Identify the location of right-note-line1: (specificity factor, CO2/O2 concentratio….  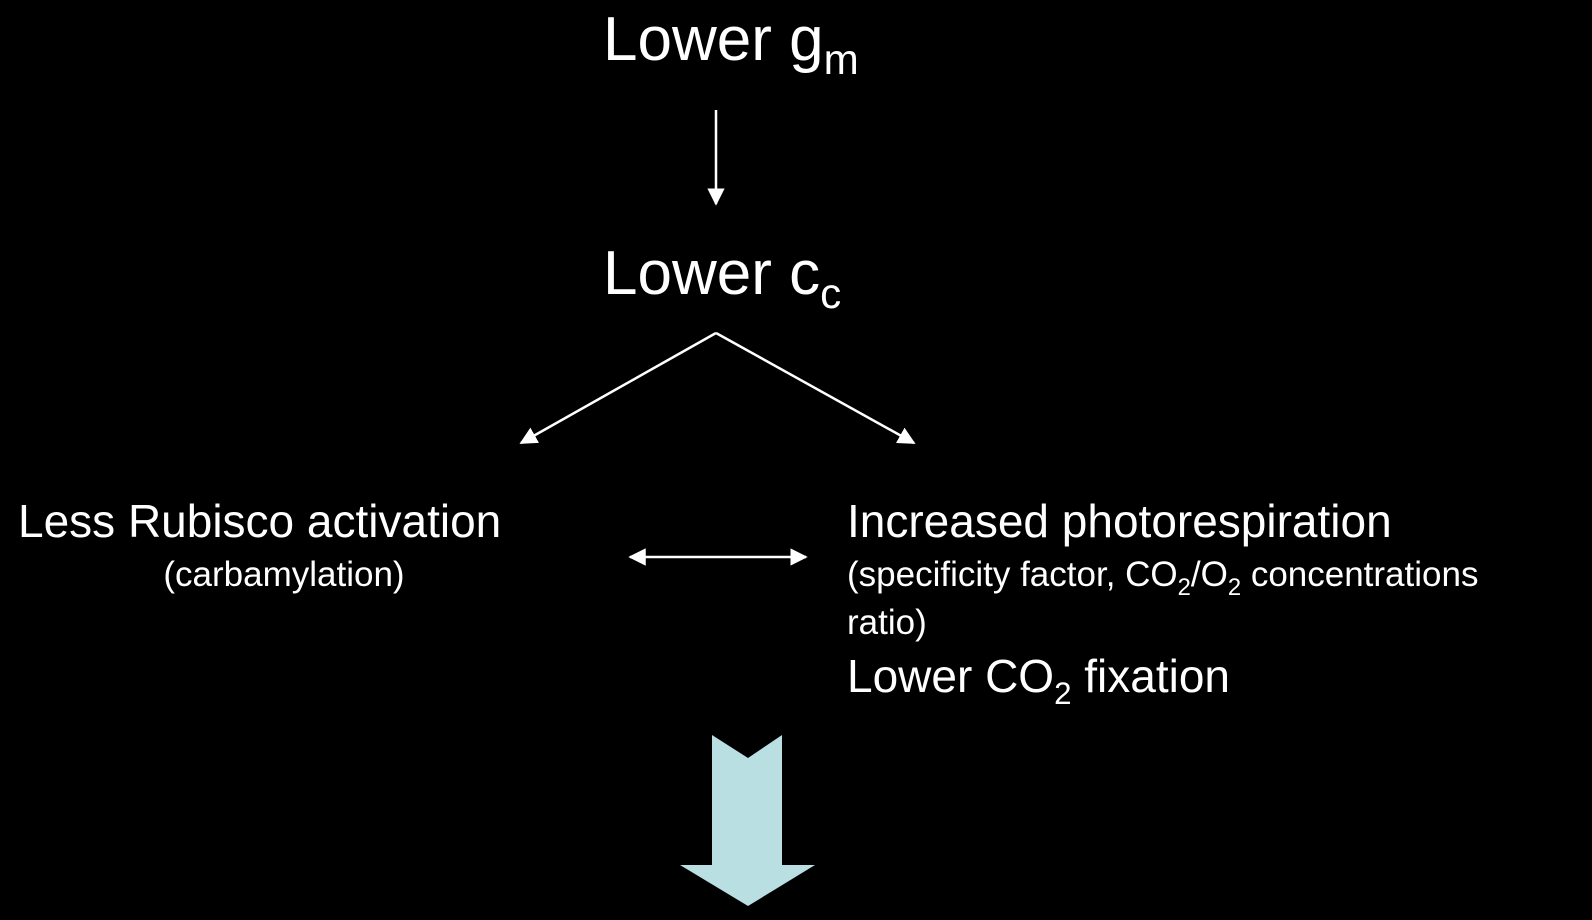
(1162, 578).